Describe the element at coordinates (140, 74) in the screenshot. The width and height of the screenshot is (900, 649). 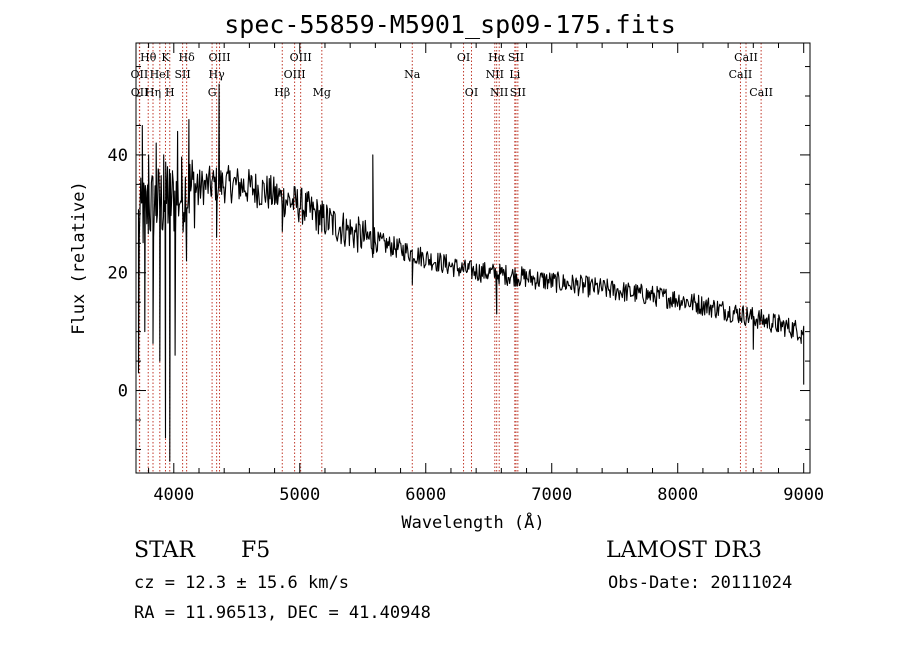
I see `line-marker-label-0: OII` at that location.